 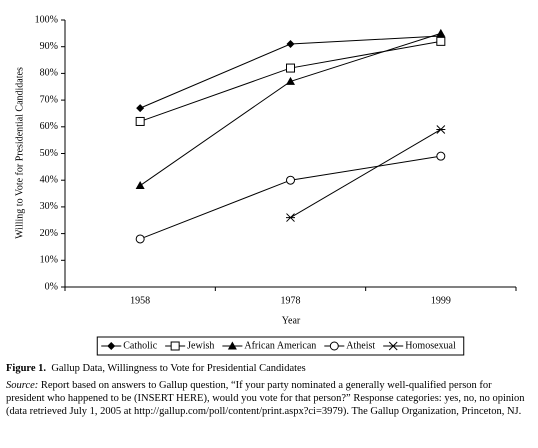 What do you see at coordinates (200, 345) in the screenshot?
I see `legend-label: Jewish` at bounding box center [200, 345].